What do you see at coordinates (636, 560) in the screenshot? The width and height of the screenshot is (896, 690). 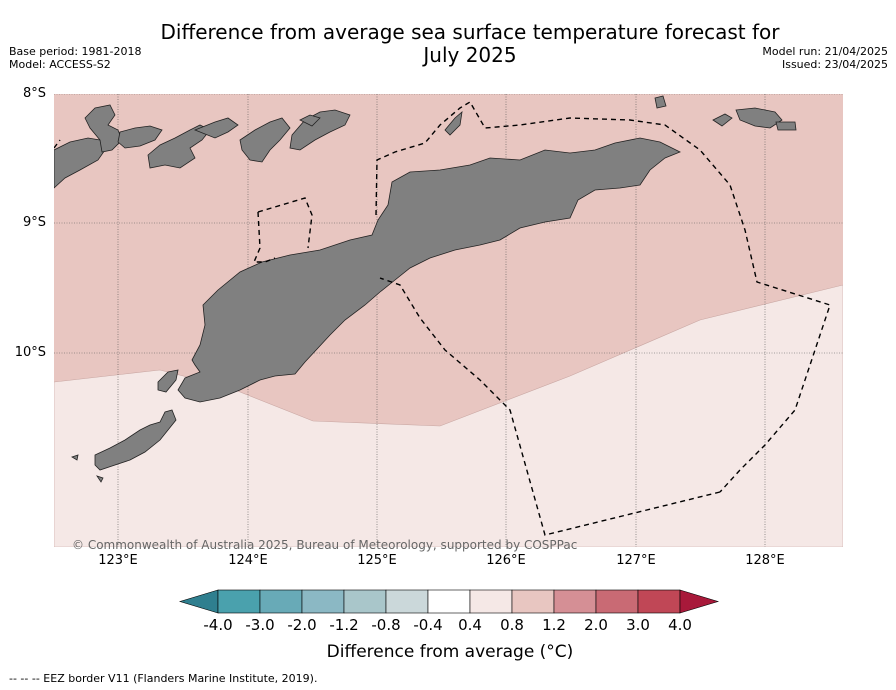 I see `lon-label: 127°E` at bounding box center [636, 560].